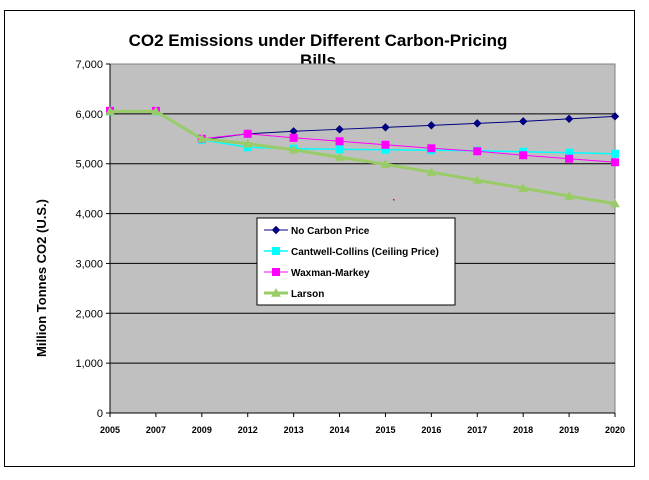 Image resolution: width=649 pixels, height=480 pixels. I want to click on x-tick-label: 2018, so click(523, 430).